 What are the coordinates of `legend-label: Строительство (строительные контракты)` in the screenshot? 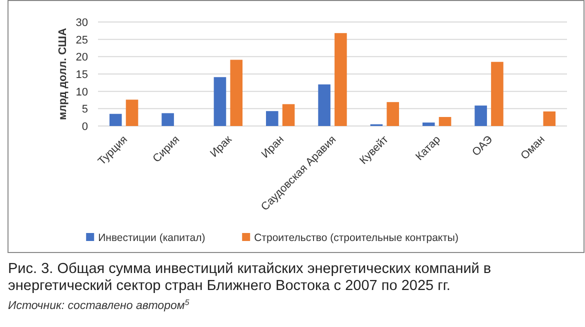 It's located at (356, 238).